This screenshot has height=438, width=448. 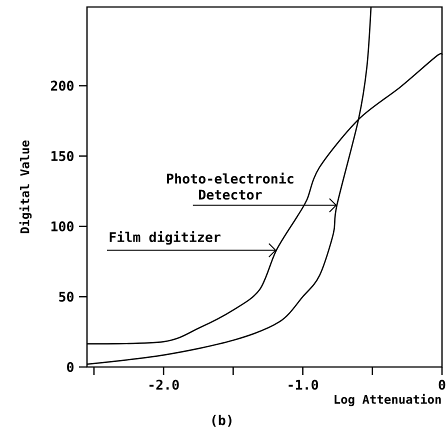 What do you see at coordinates (62, 85) in the screenshot?
I see `y-tick-label: 200` at bounding box center [62, 85].